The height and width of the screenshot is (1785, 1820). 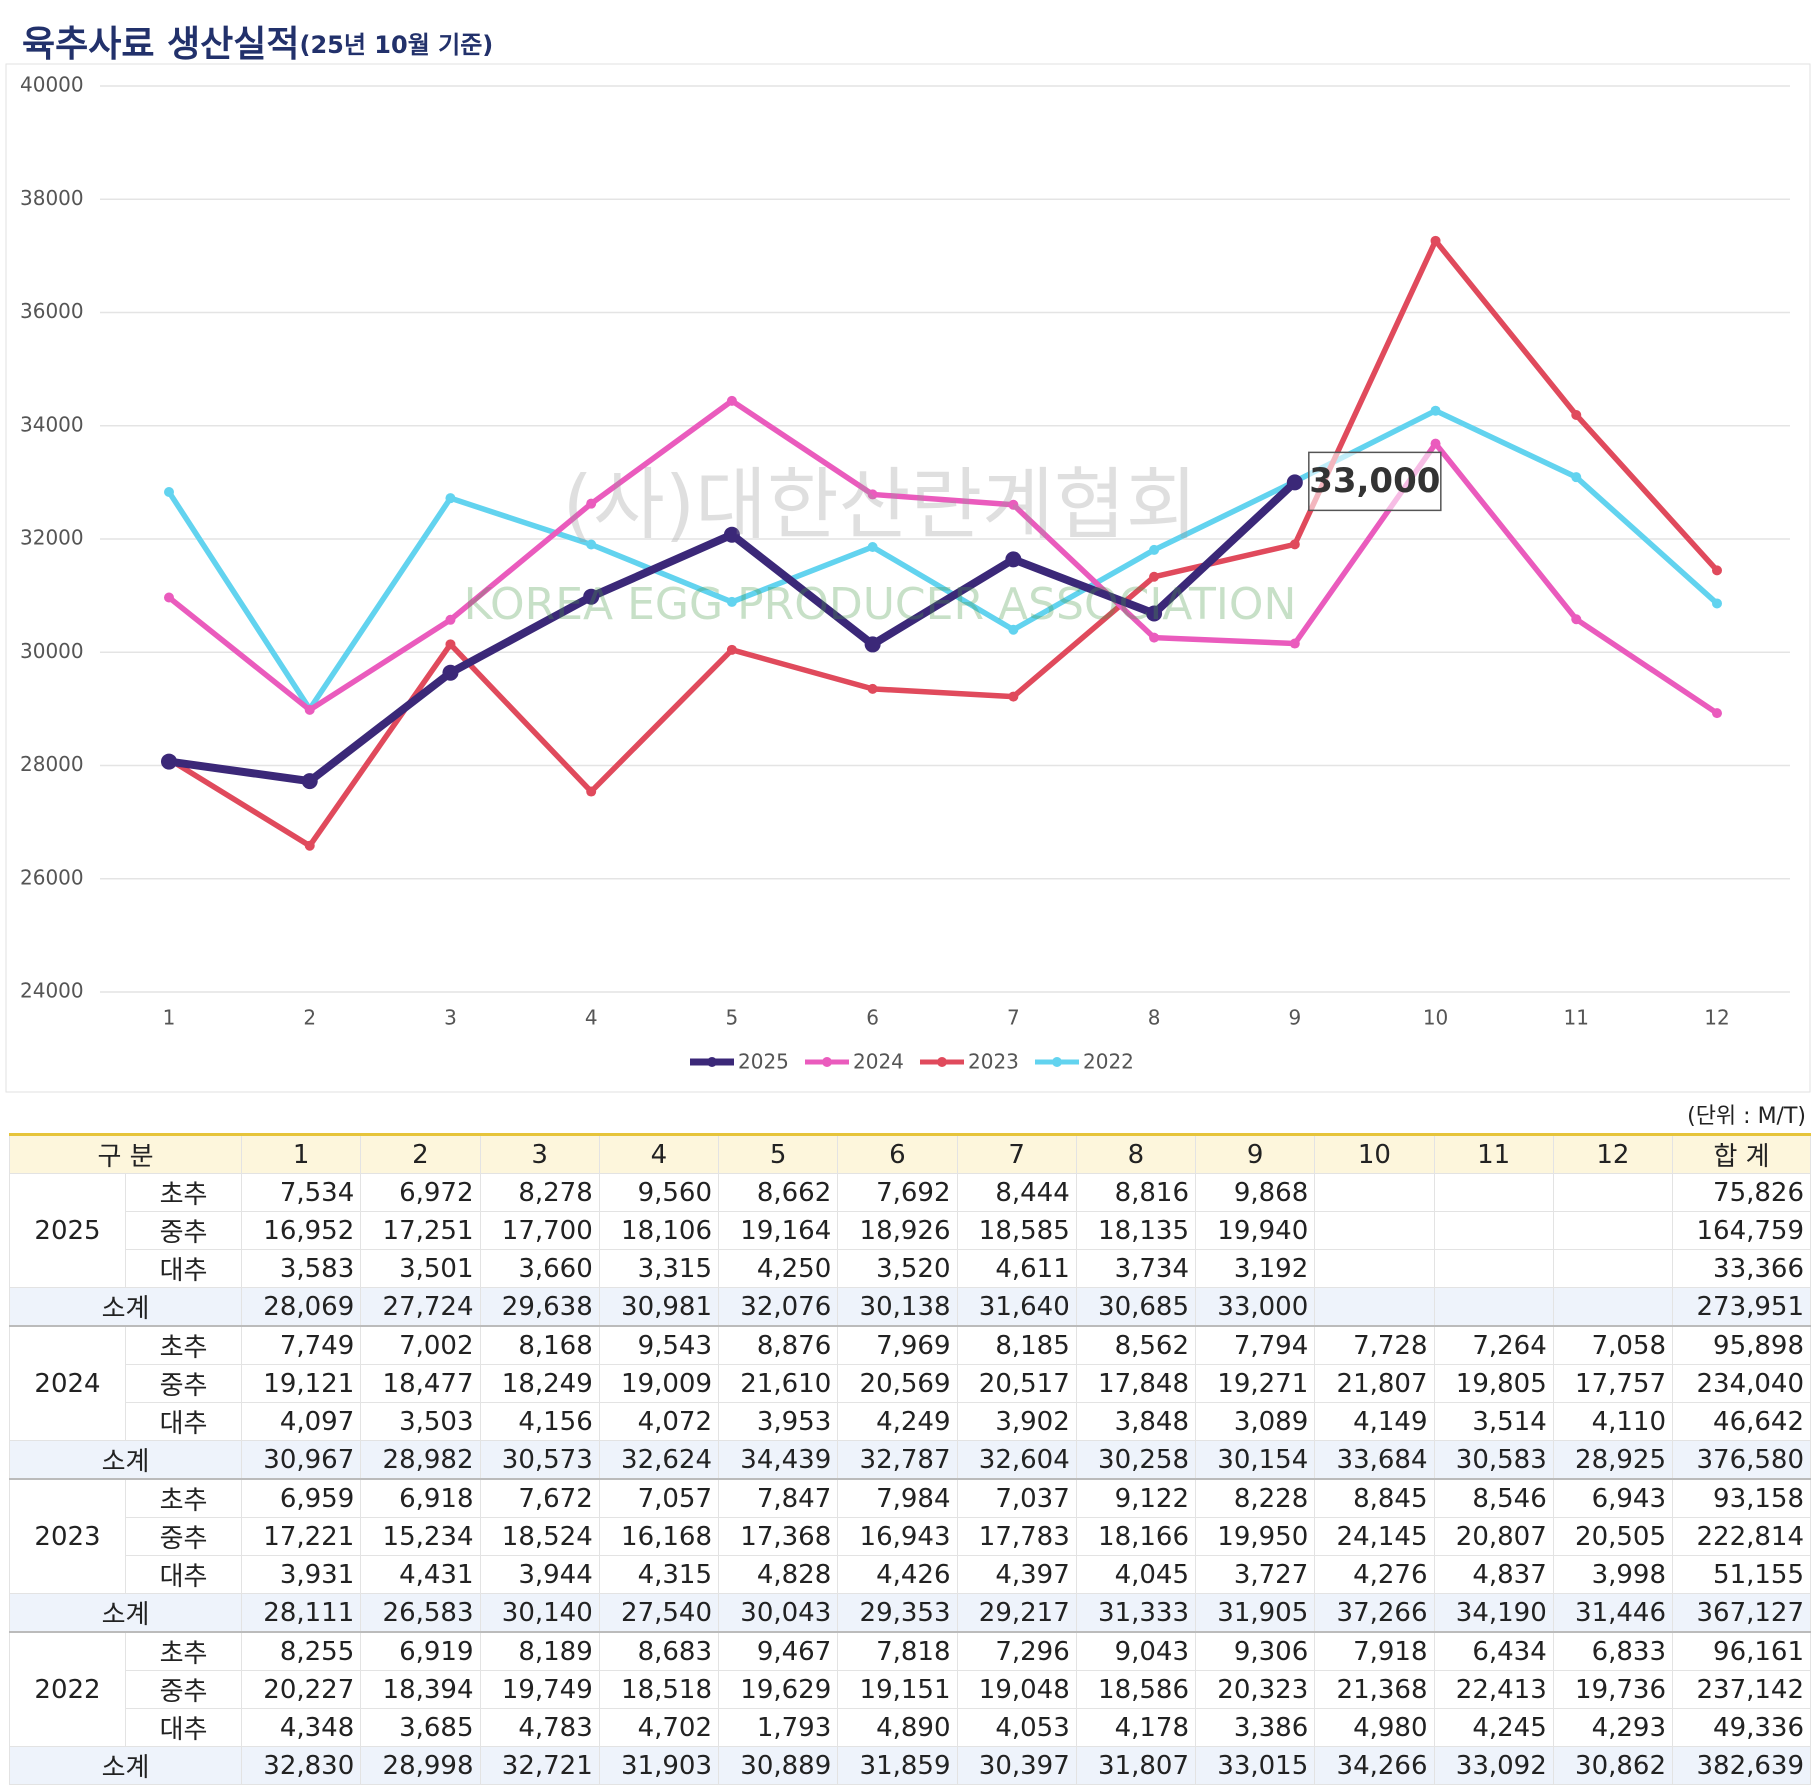 I want to click on cell: 28,925, so click(x=1613, y=1460).